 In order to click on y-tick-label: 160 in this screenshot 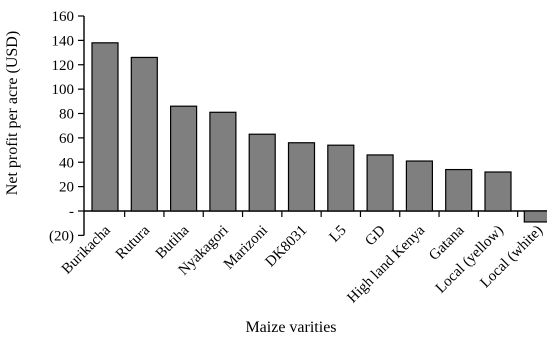, I will do `click(63, 17)`.